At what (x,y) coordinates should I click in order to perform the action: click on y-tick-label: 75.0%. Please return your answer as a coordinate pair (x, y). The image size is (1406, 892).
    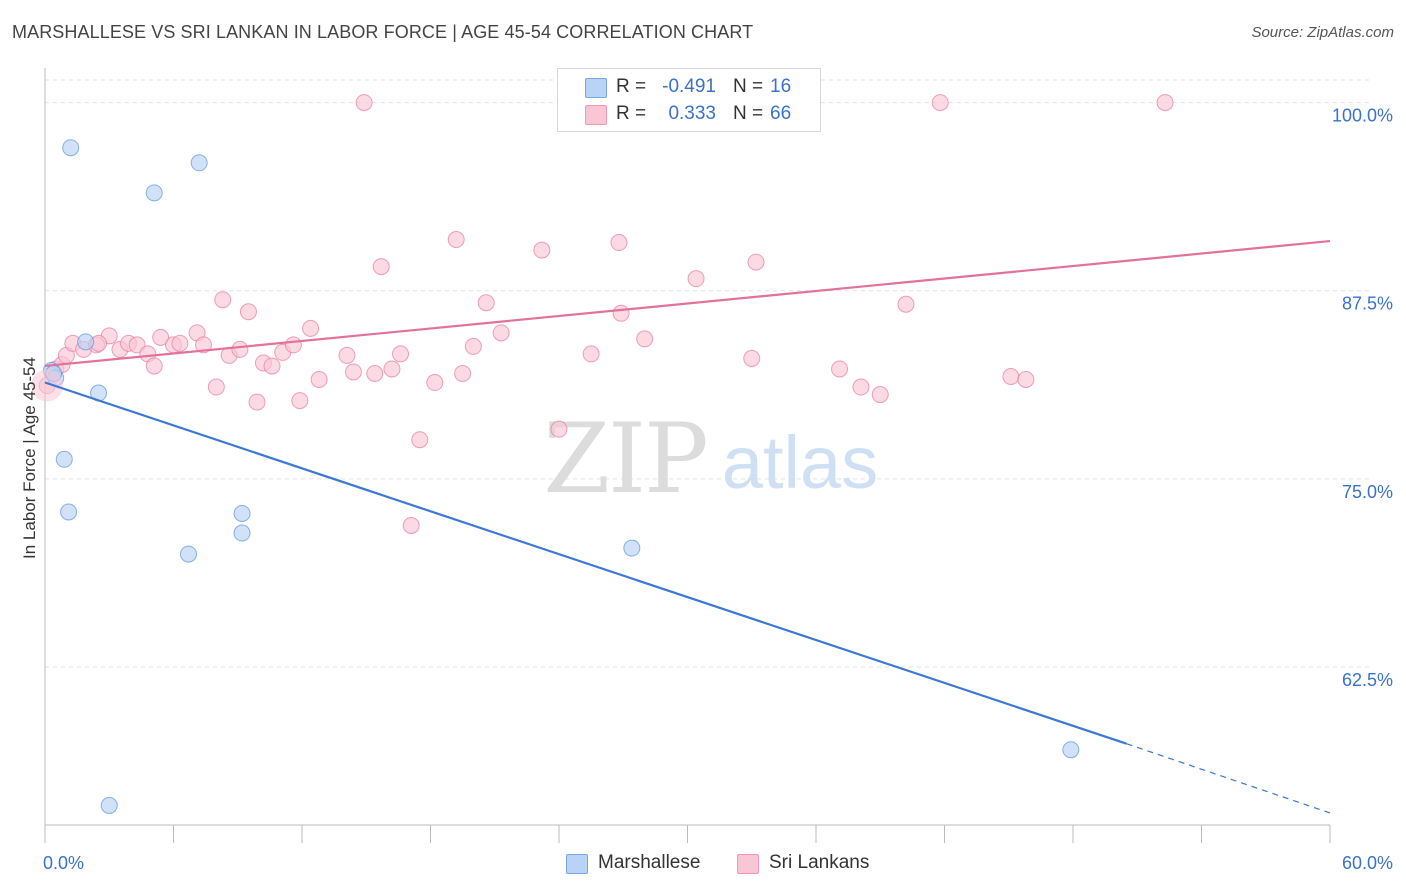
    Looking at the image, I should click on (1367, 492).